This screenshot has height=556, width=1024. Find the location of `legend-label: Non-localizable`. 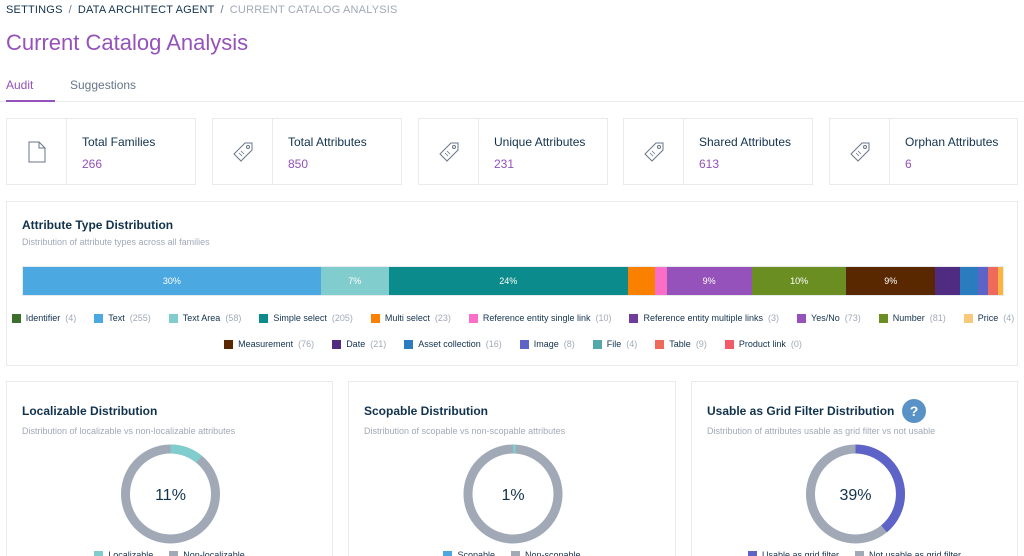

legend-label: Non-localizable is located at coordinates (214, 553).